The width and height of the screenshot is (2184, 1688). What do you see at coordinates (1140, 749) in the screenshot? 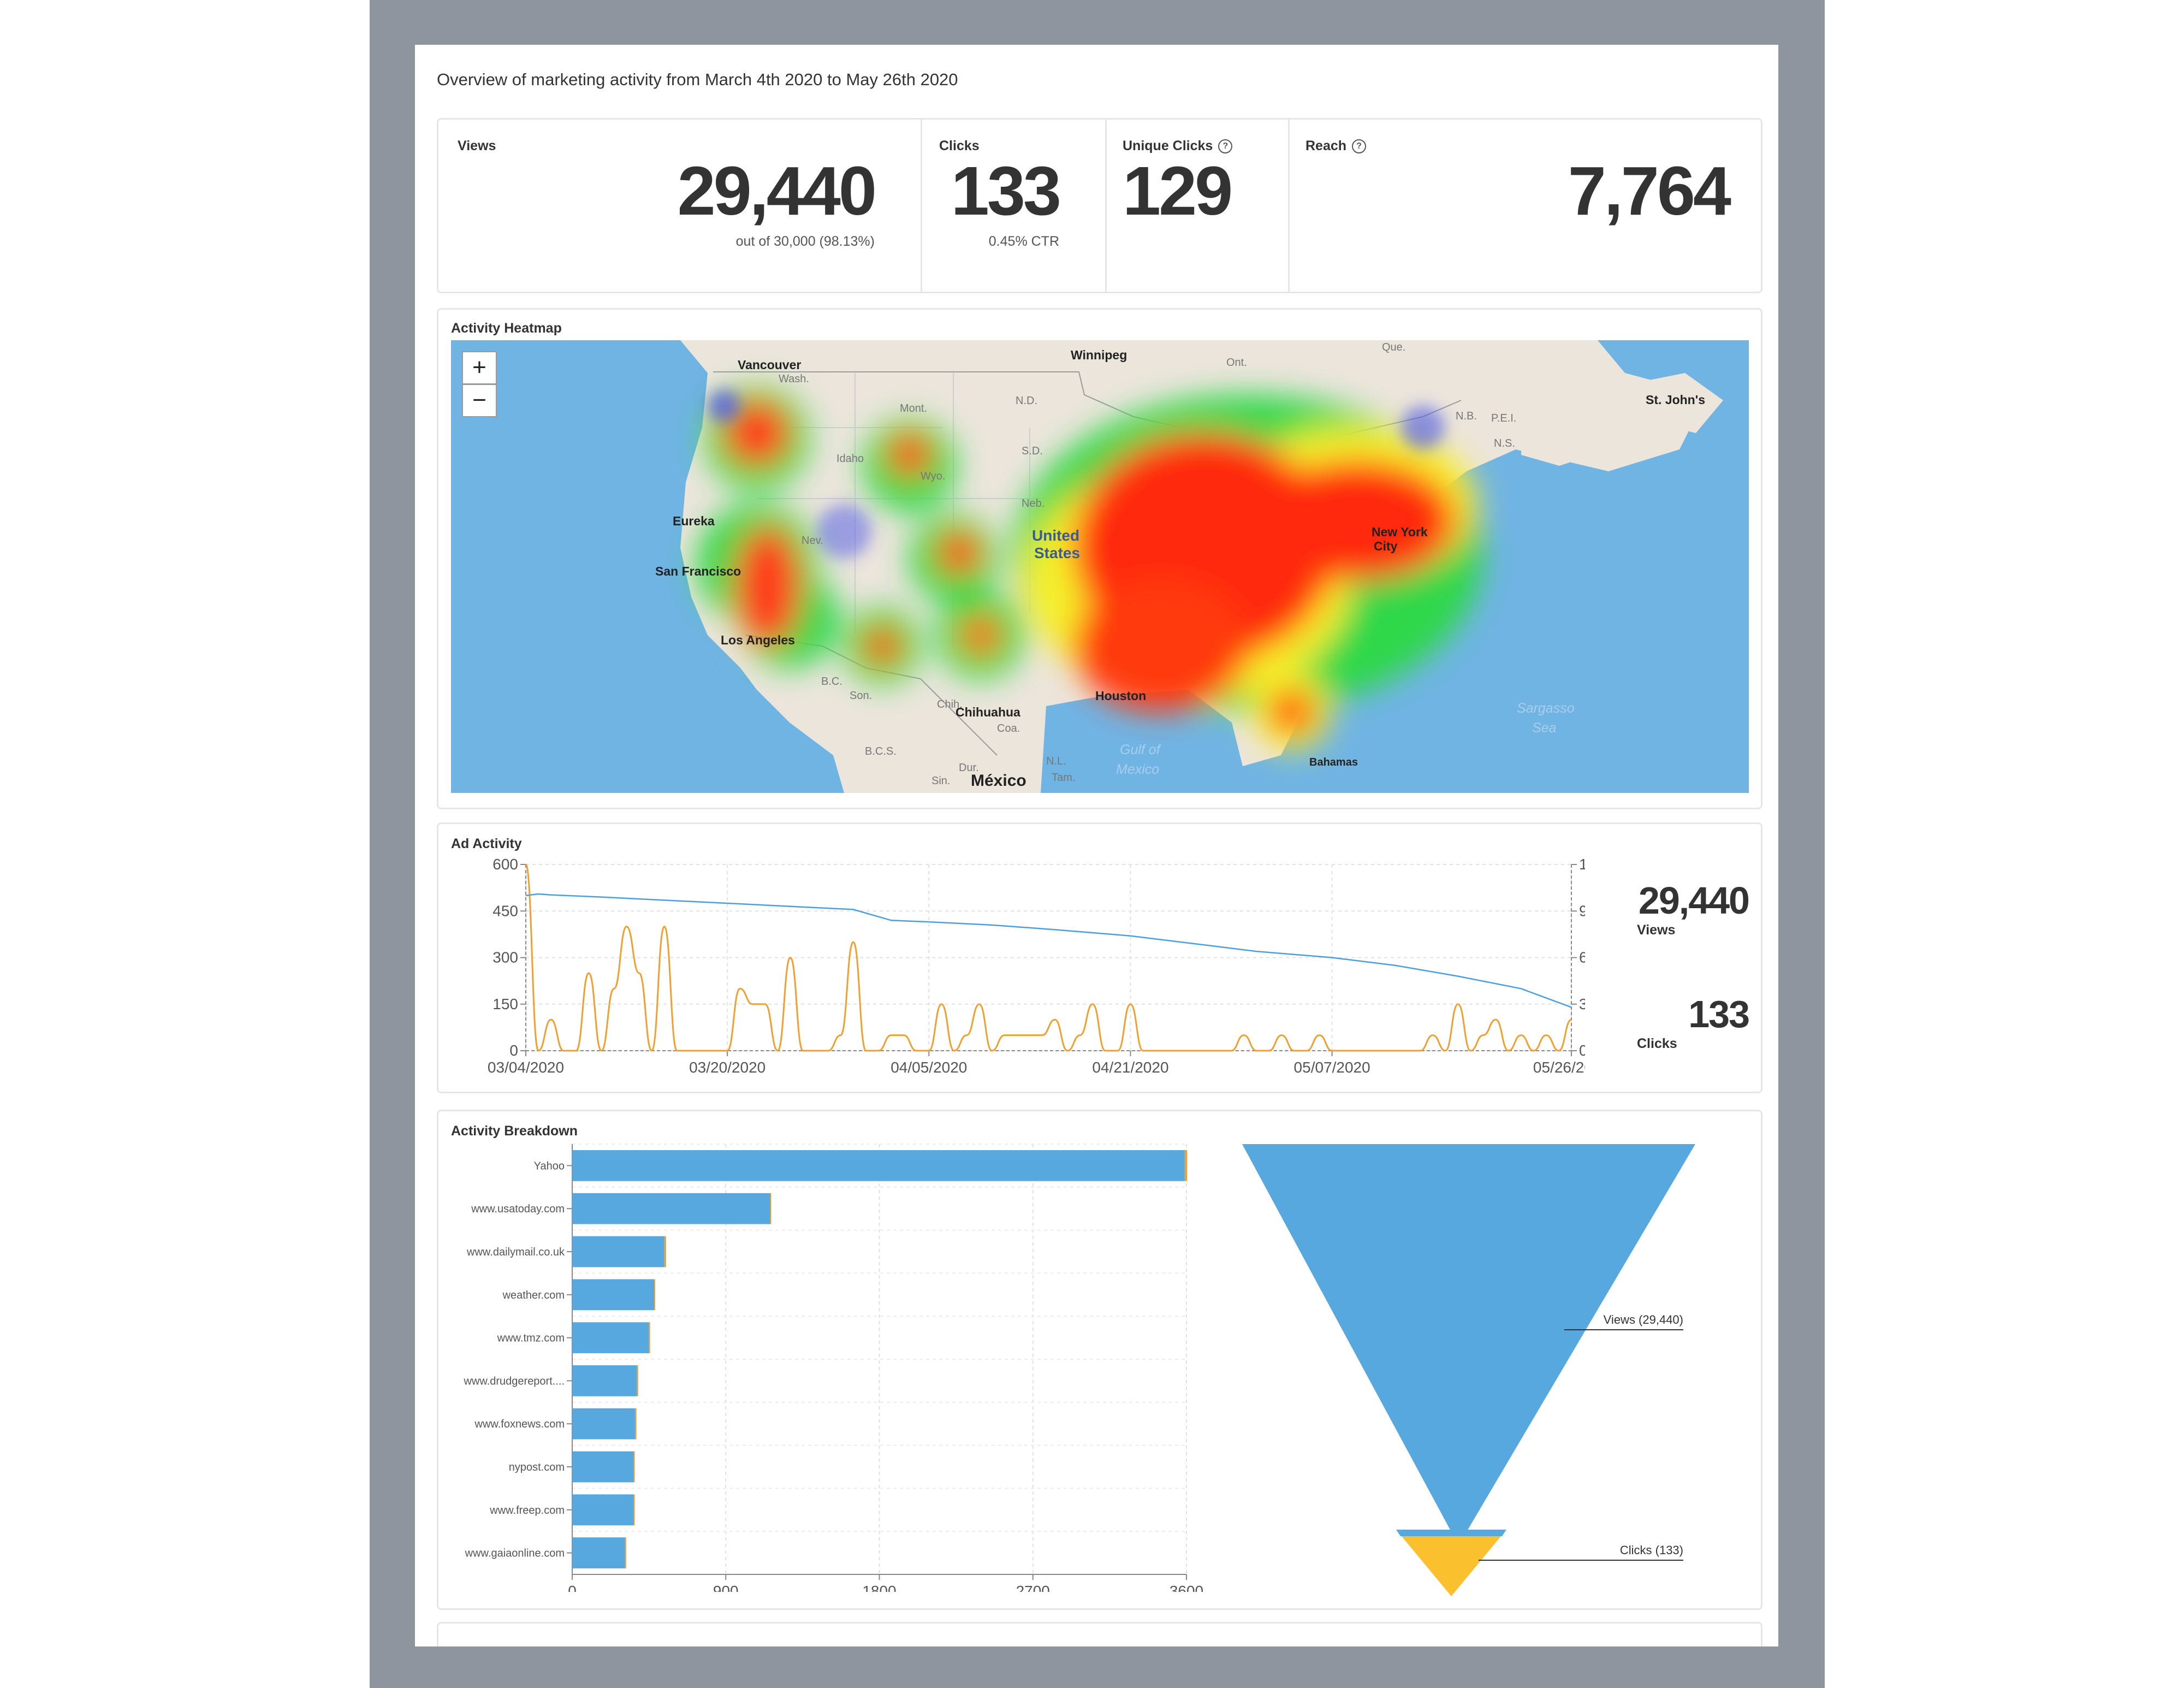
I see `map-label-gulf1: Gulf of` at bounding box center [1140, 749].